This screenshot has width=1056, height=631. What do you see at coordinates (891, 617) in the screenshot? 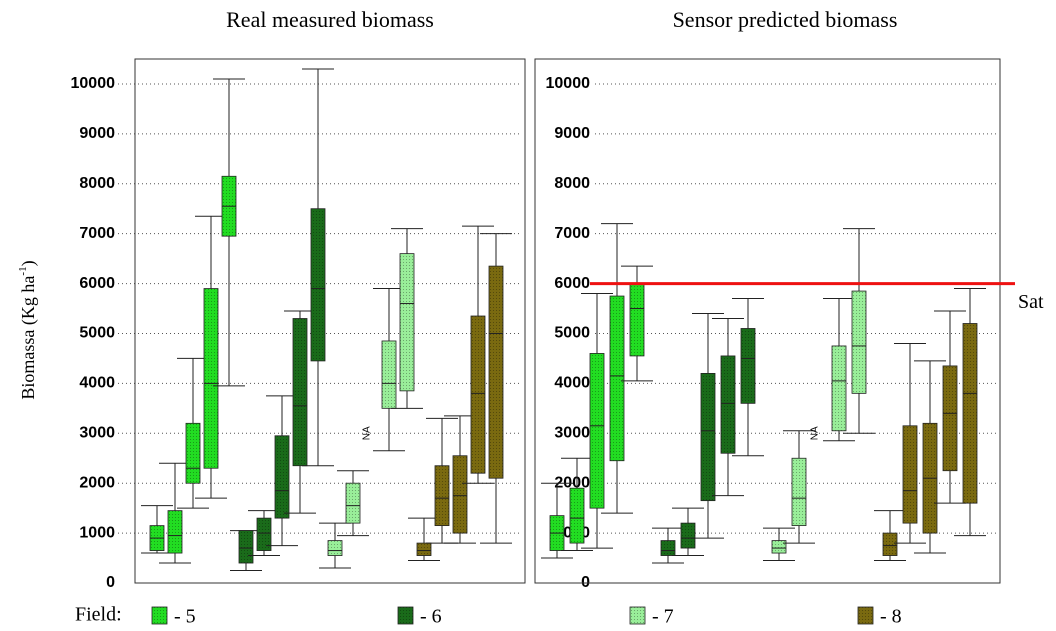
I see `legend-label: - 8` at bounding box center [891, 617].